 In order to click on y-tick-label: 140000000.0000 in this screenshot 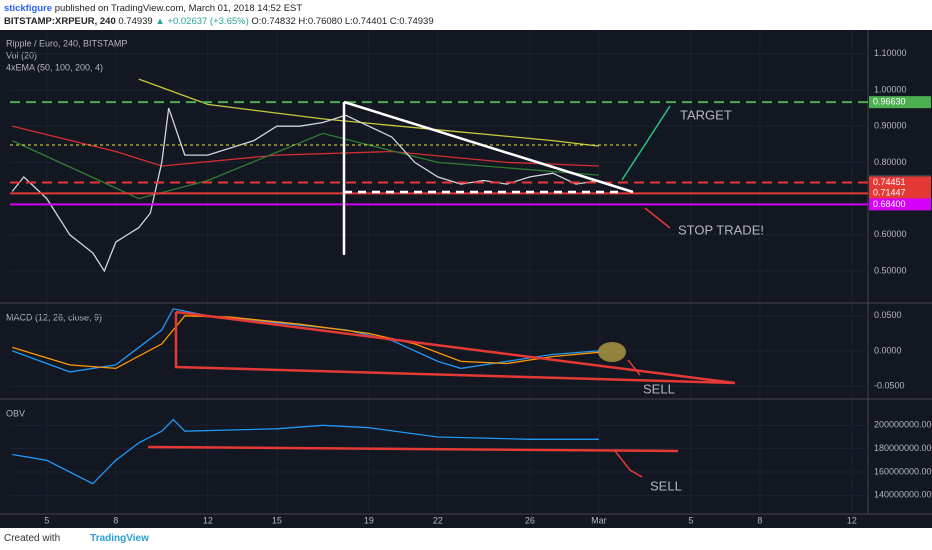, I will do `click(903, 495)`.